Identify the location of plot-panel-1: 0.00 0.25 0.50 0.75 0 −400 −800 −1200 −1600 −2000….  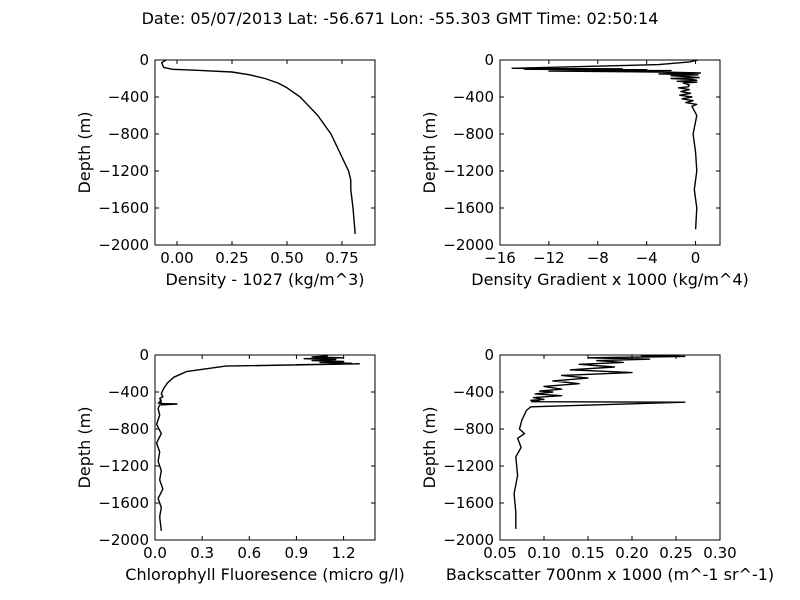
(225, 170).